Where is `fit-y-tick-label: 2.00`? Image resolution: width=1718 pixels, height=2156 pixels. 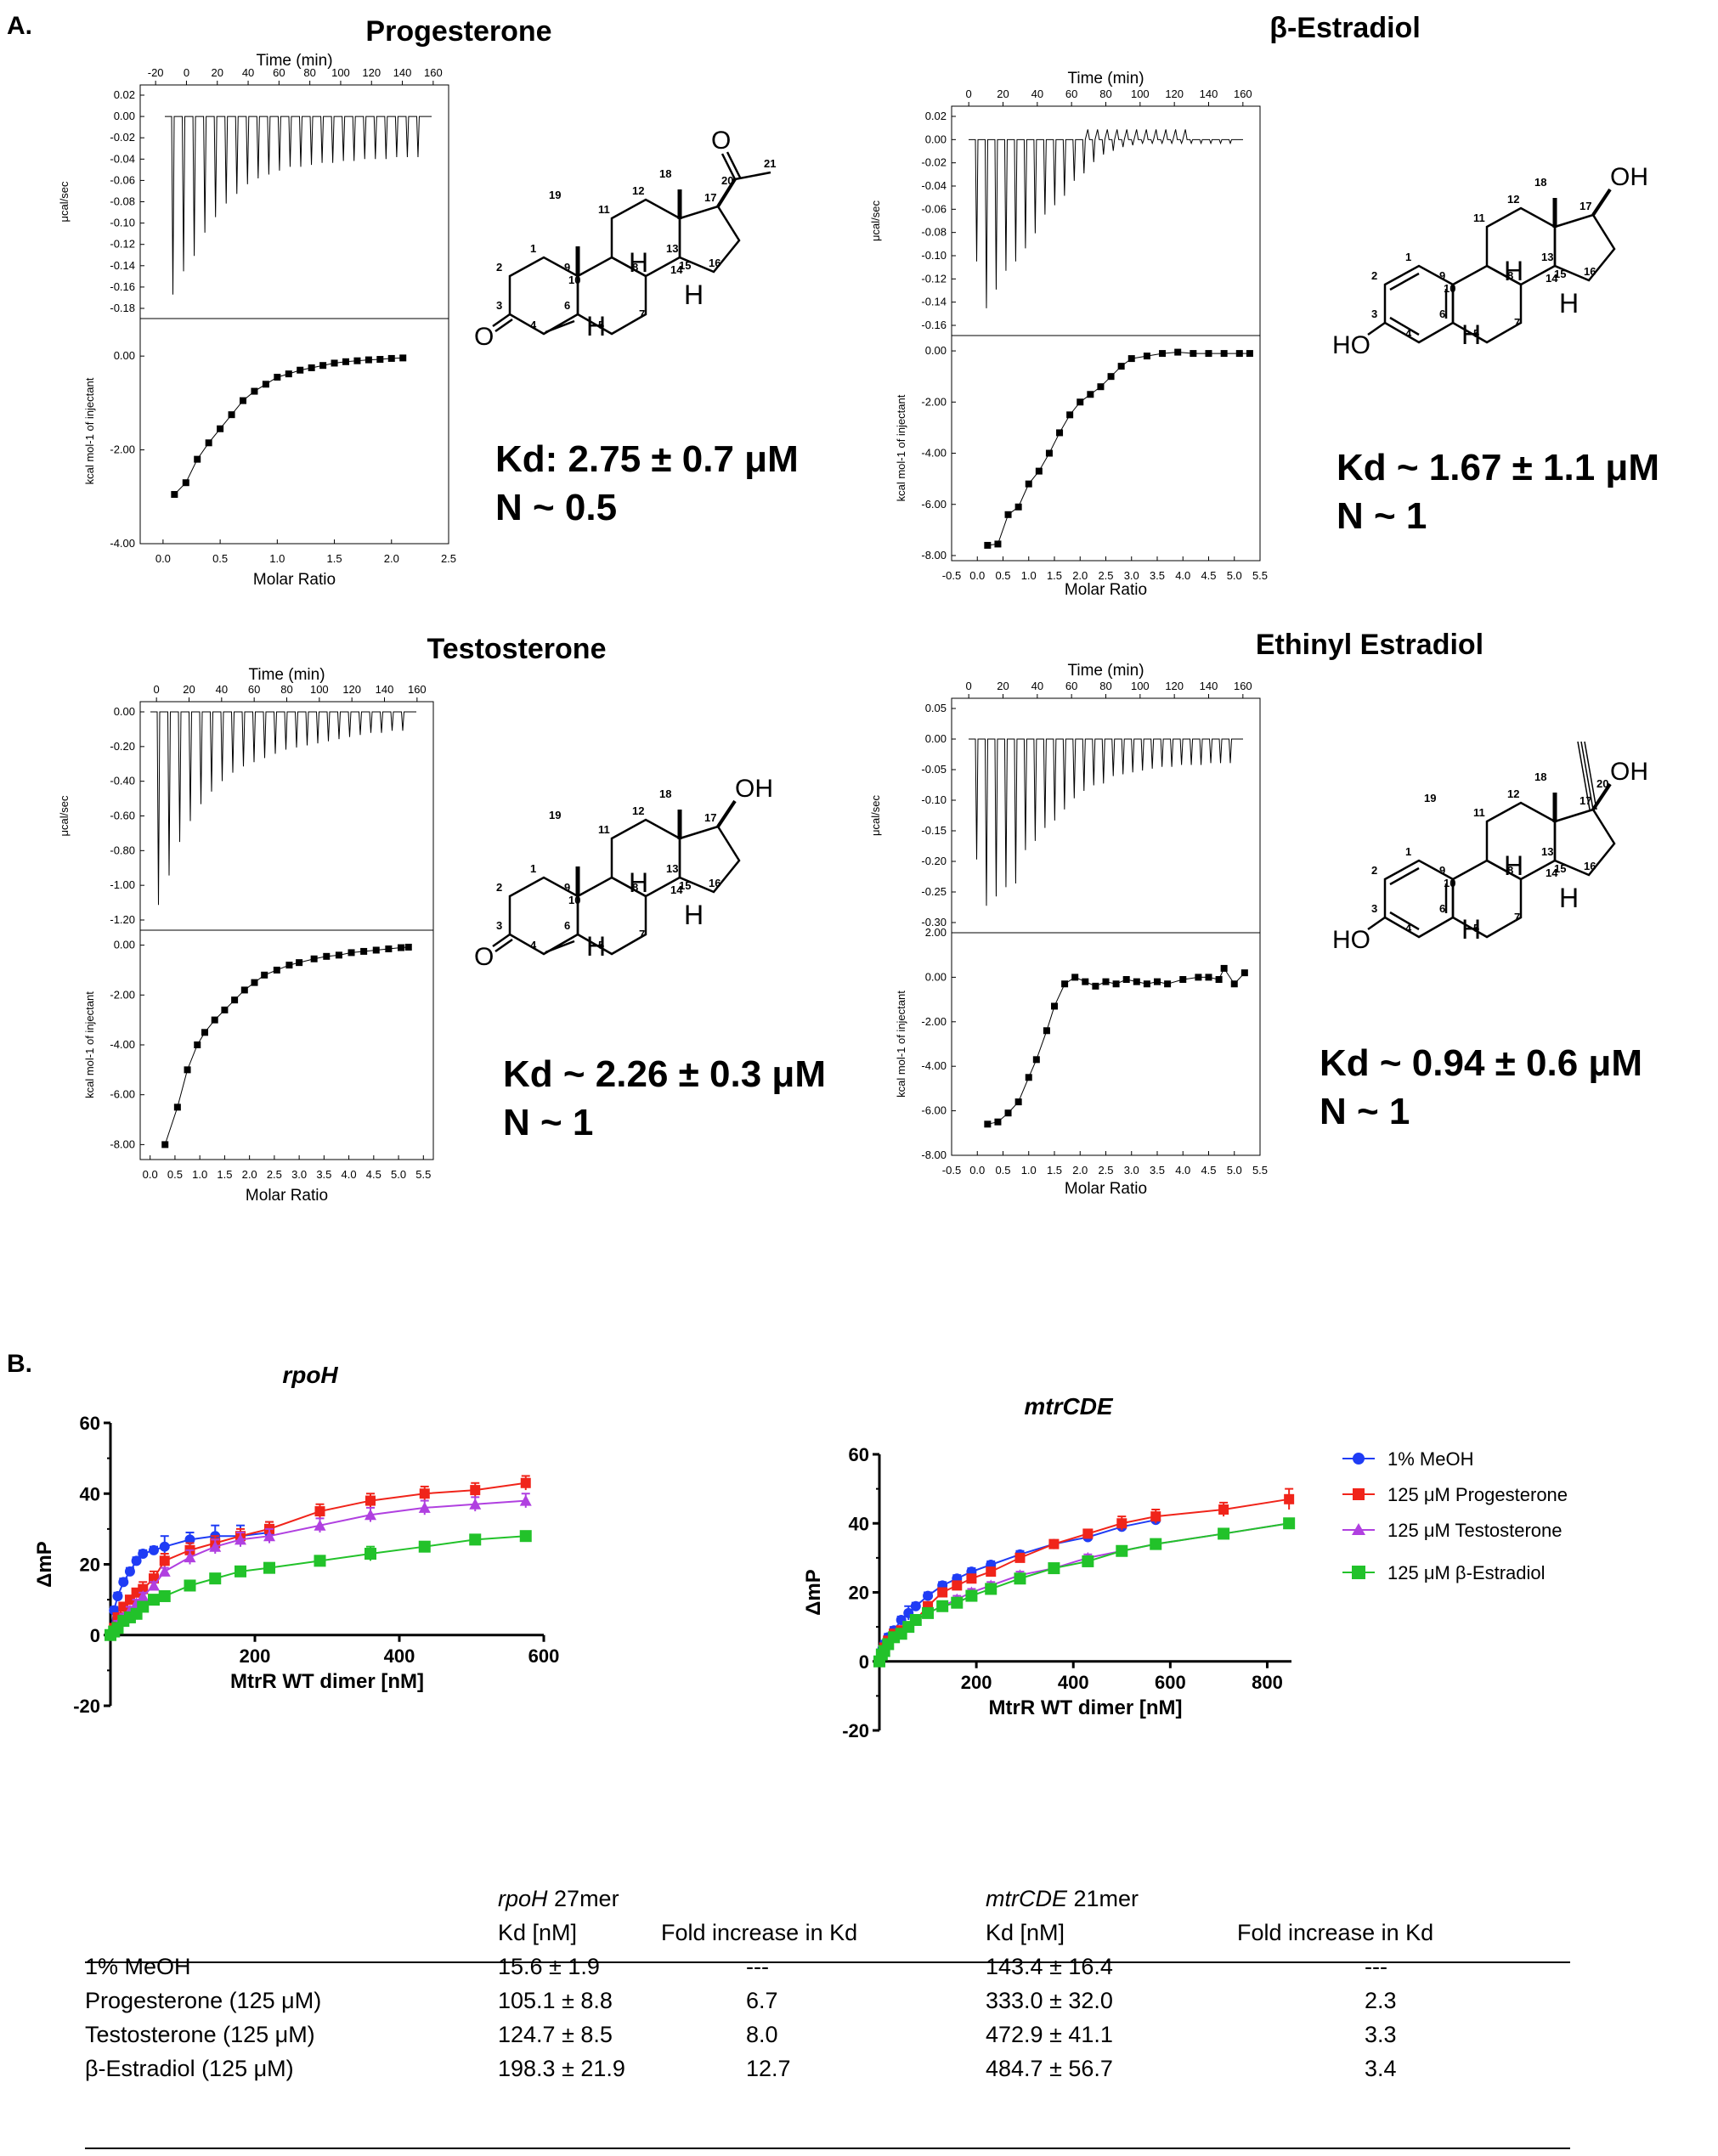
fit-y-tick-label: 2.00 is located at coordinates (936, 932).